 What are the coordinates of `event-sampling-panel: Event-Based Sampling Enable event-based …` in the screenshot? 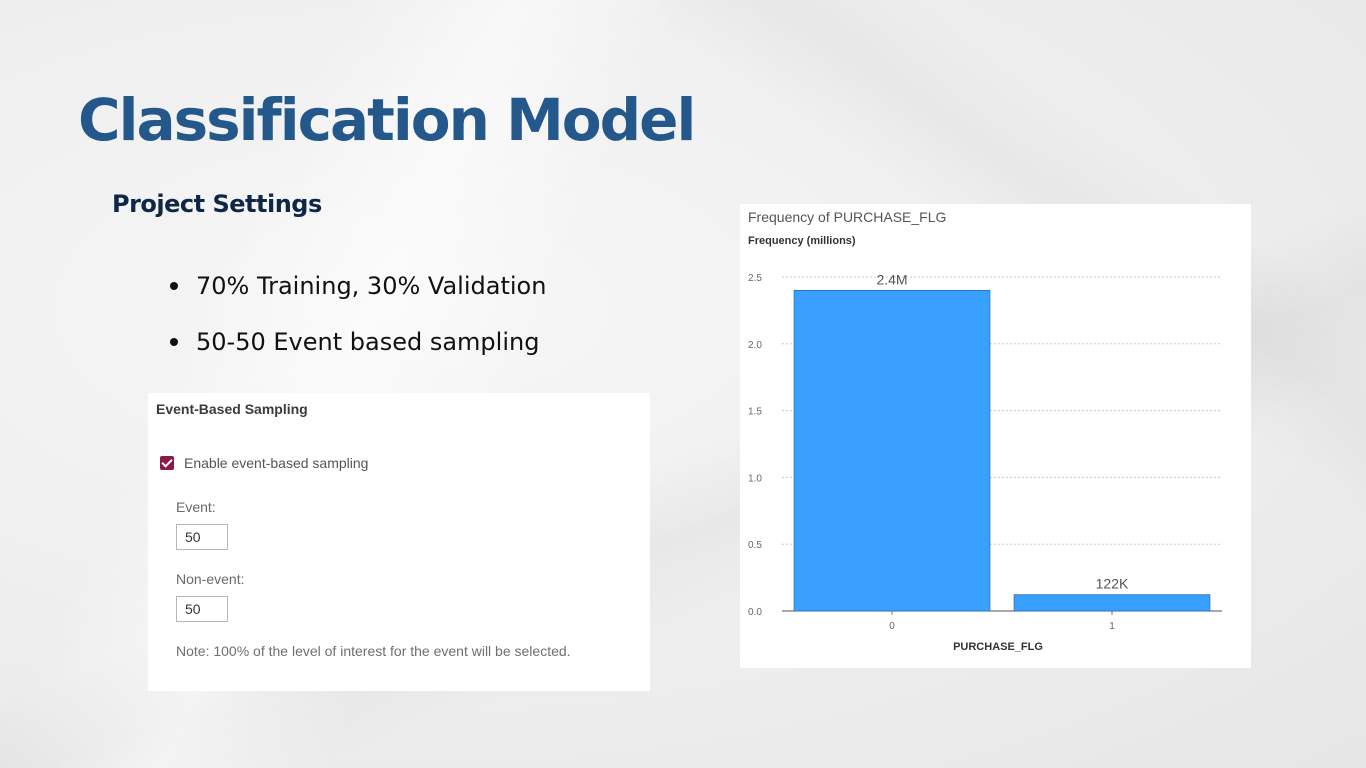 It's located at (399, 542).